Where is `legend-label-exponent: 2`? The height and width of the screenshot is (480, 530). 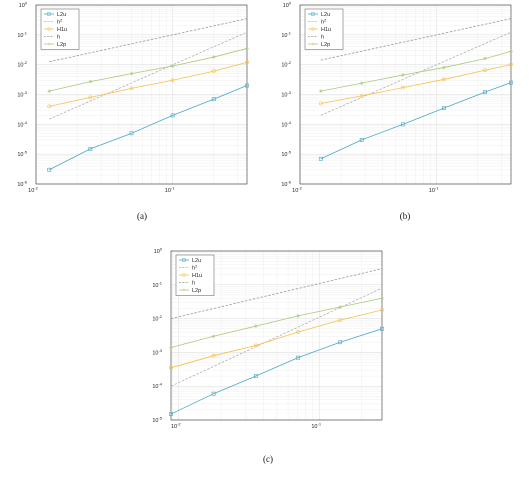 legend-label-exponent: 2 is located at coordinates (325, 20).